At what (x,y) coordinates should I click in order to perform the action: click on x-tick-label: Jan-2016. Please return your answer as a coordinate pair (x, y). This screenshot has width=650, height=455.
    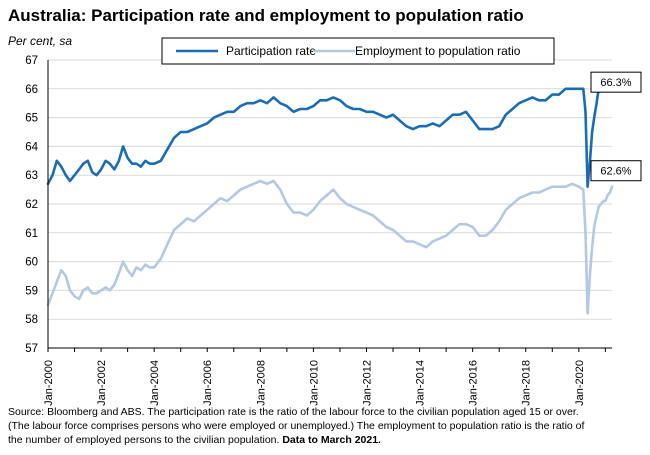
    Looking at the image, I should click on (474, 383).